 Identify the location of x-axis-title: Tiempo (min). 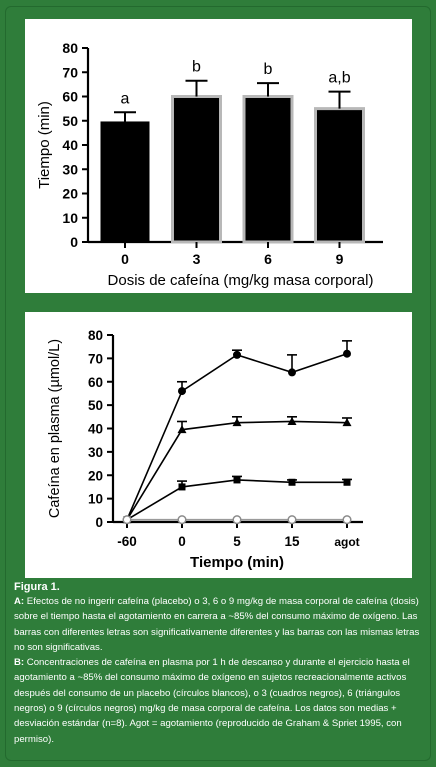
(237, 562).